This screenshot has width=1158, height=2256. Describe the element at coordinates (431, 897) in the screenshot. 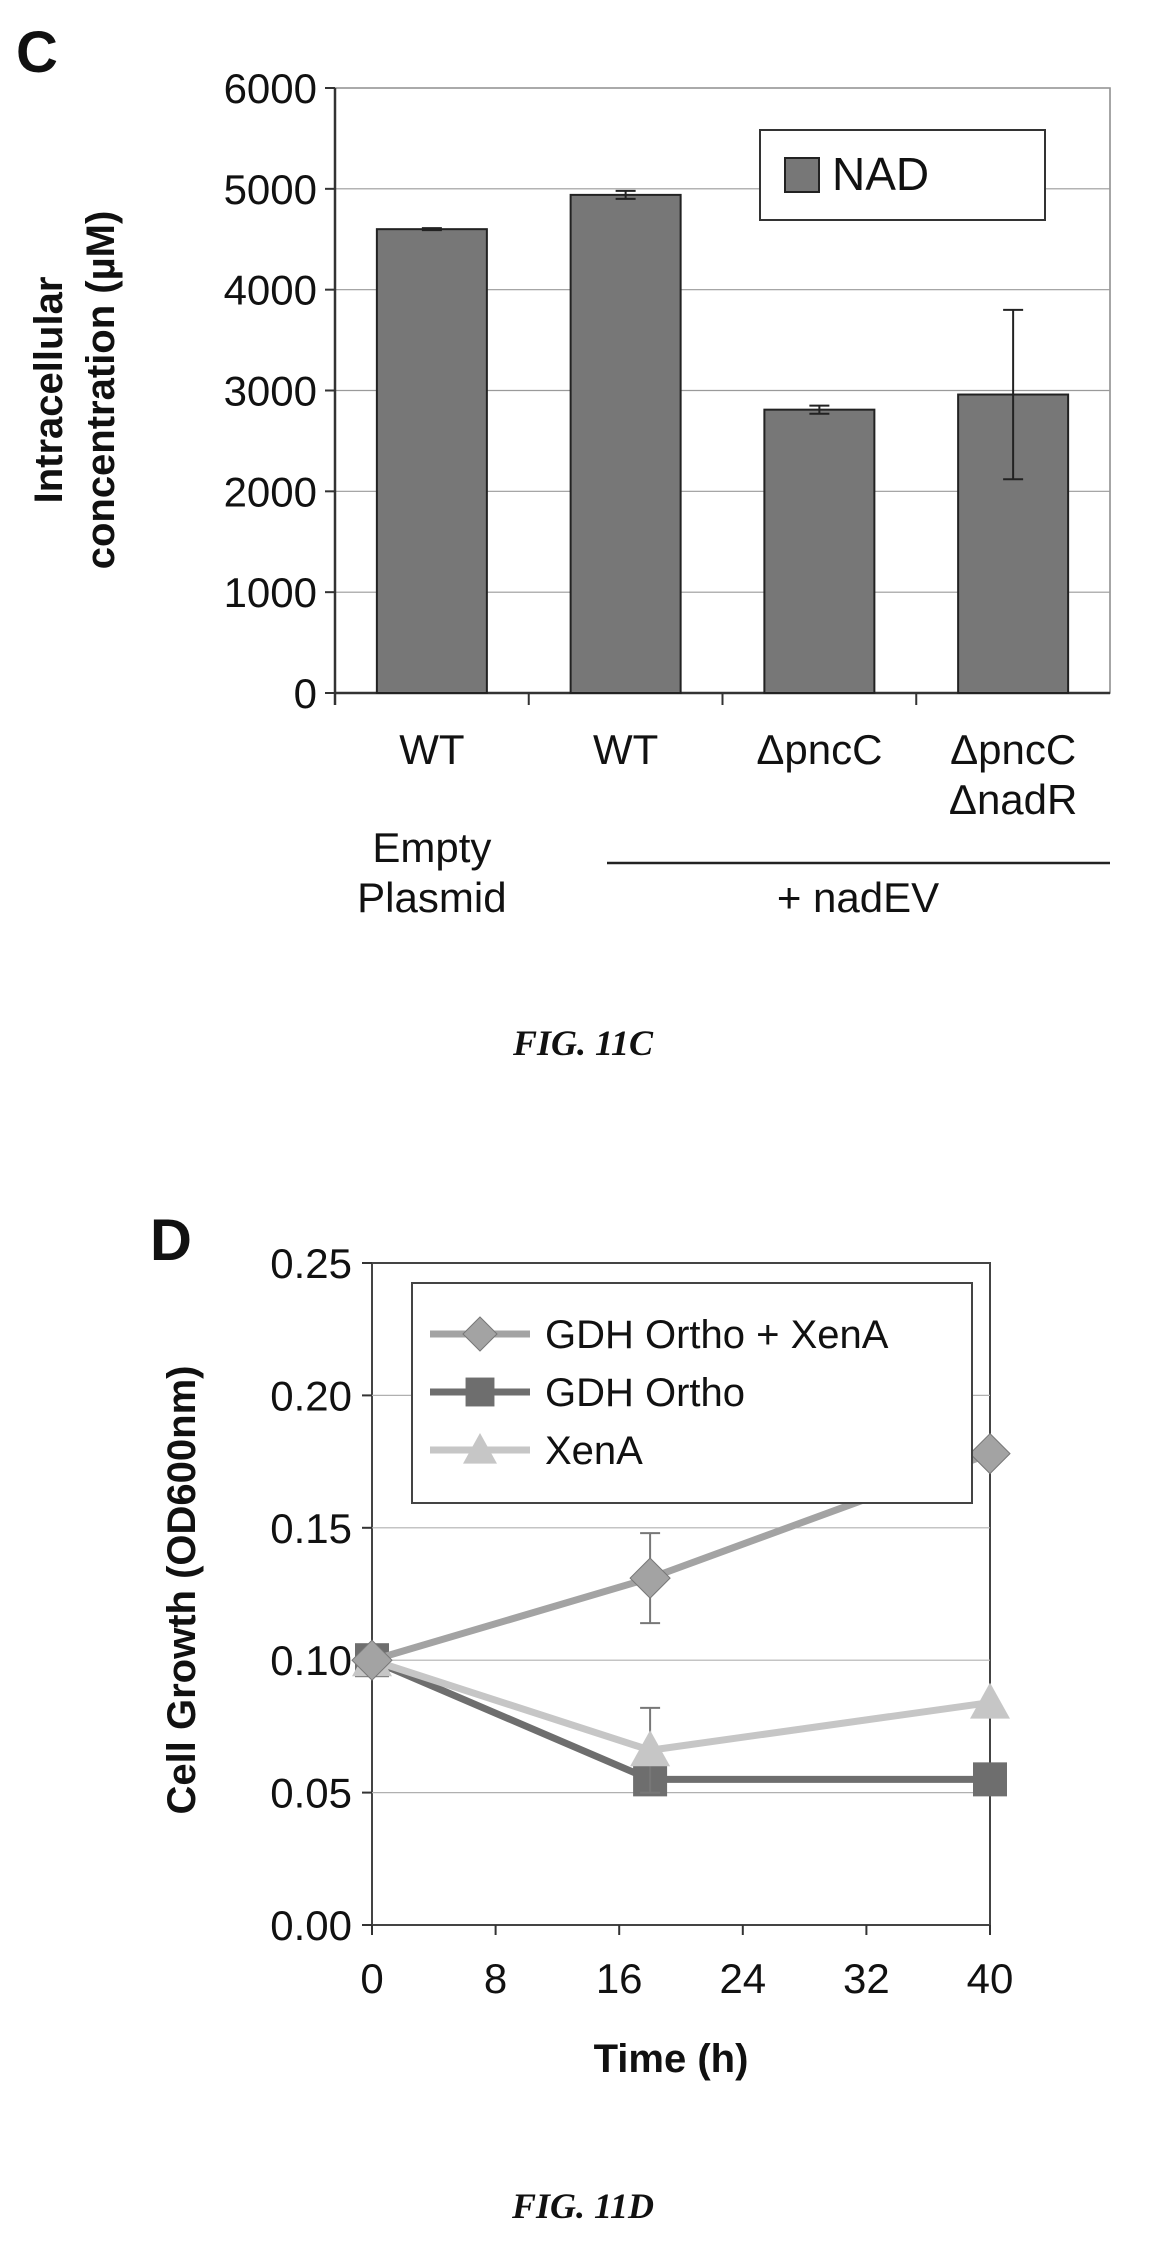

I see `group-label-c: Plasmid` at that location.